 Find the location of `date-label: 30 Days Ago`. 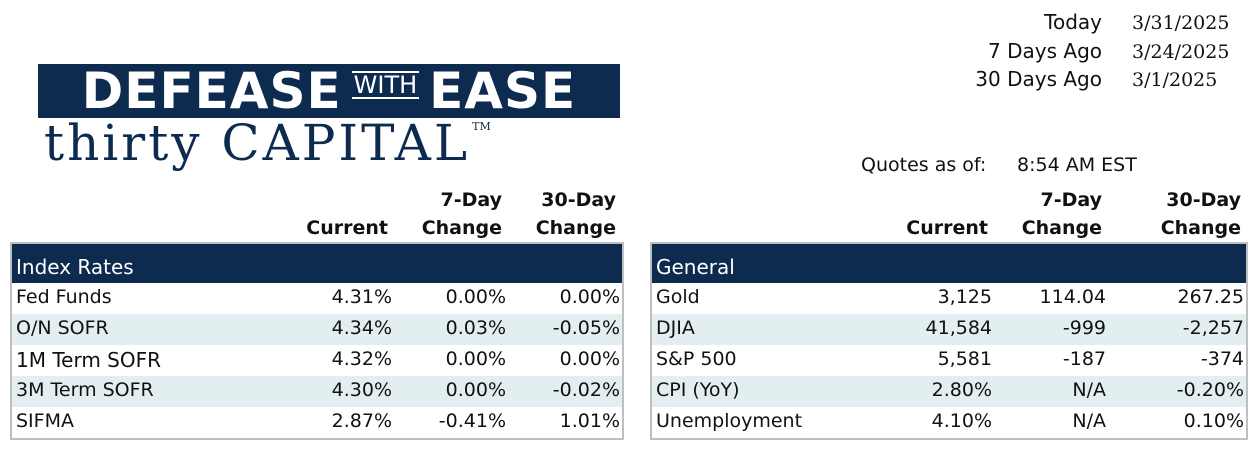

date-label: 30 Days Ago is located at coordinates (1038, 79).